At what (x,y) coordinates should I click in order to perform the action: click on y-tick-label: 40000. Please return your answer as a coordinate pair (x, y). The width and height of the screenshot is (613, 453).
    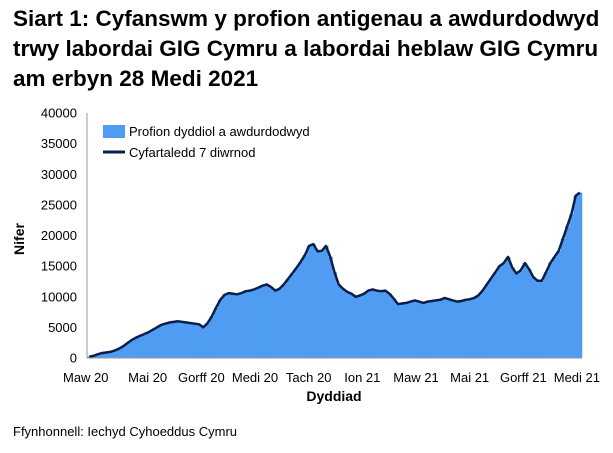
    Looking at the image, I should click on (59, 113).